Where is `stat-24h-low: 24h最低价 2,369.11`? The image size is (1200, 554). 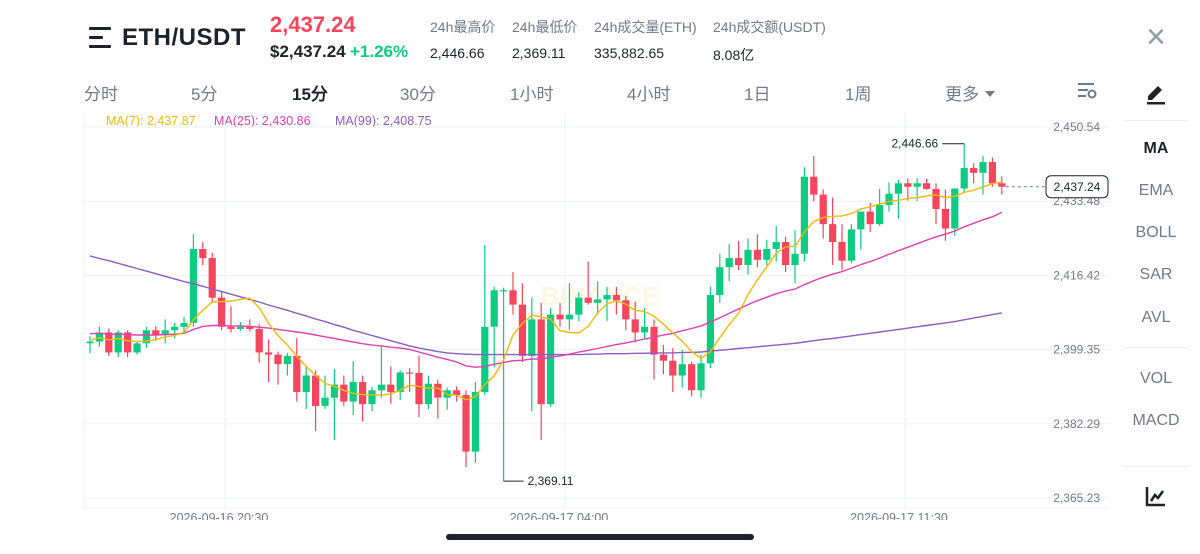
stat-24h-low: 24h最低价 2,369.11 is located at coordinates (544, 39).